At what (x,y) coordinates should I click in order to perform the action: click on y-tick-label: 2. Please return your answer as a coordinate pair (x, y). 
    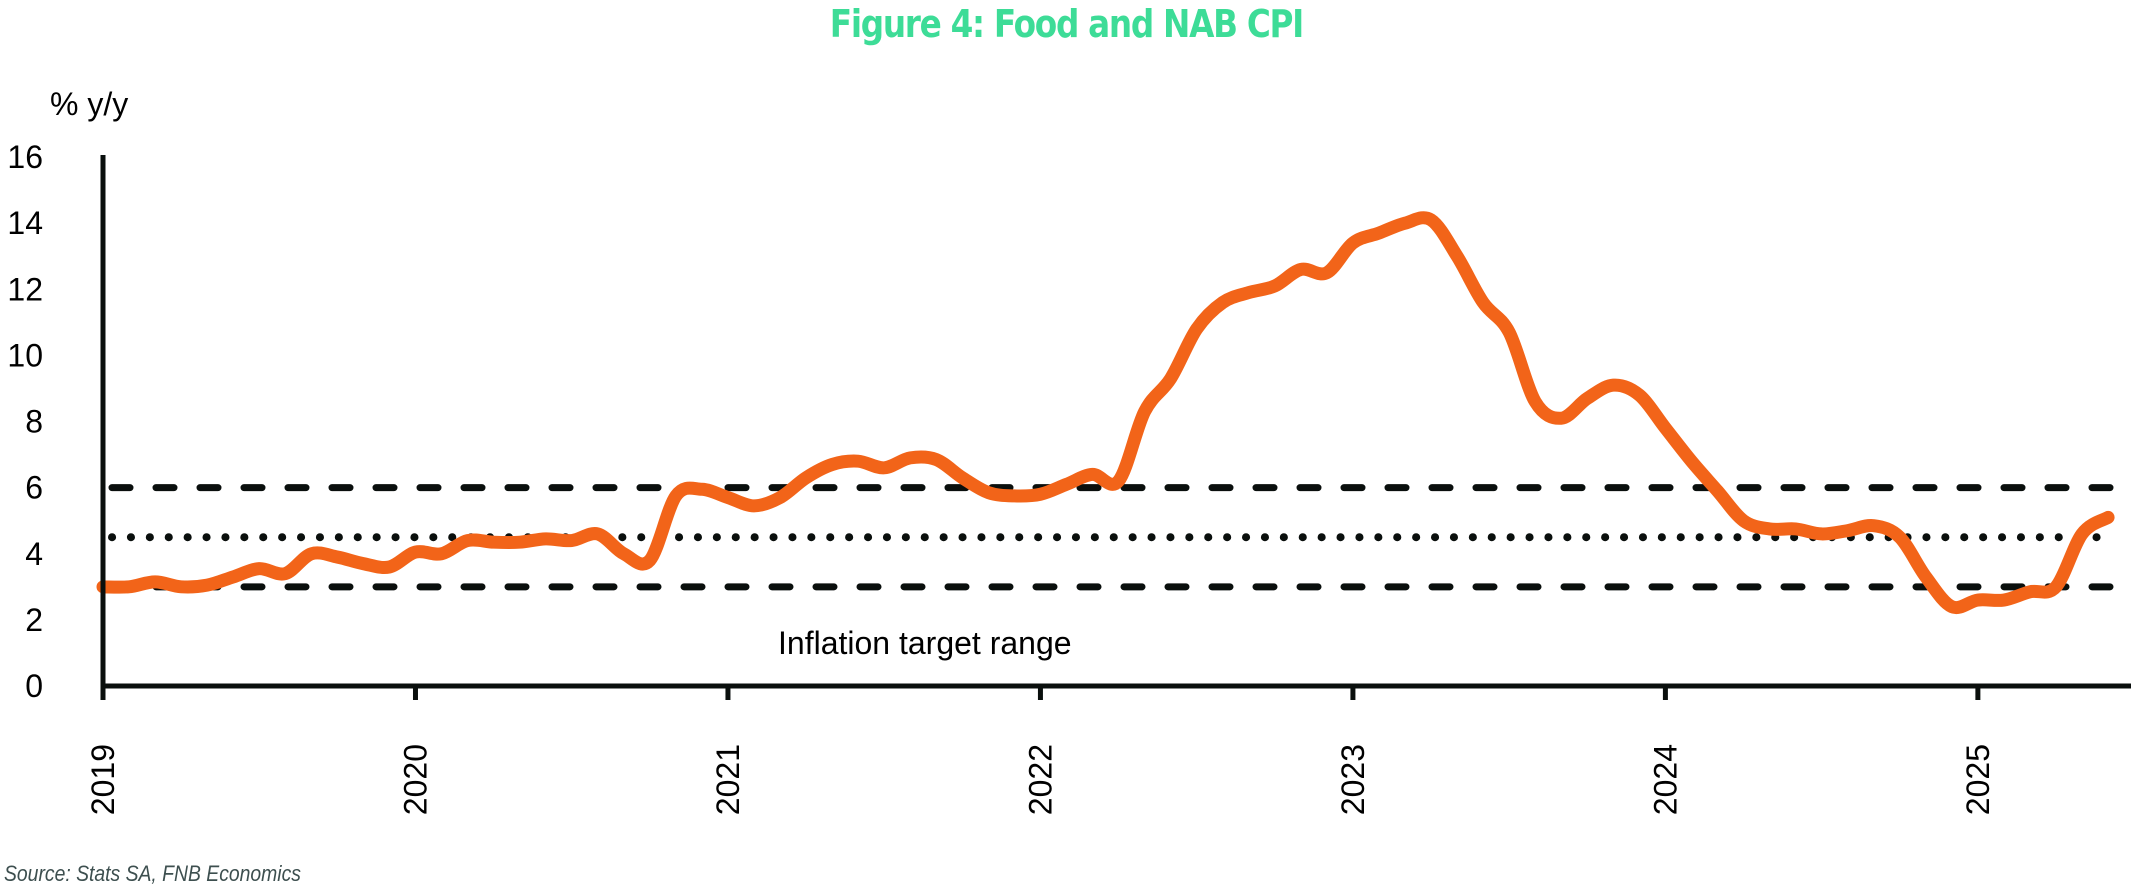
    Looking at the image, I should click on (34, 620).